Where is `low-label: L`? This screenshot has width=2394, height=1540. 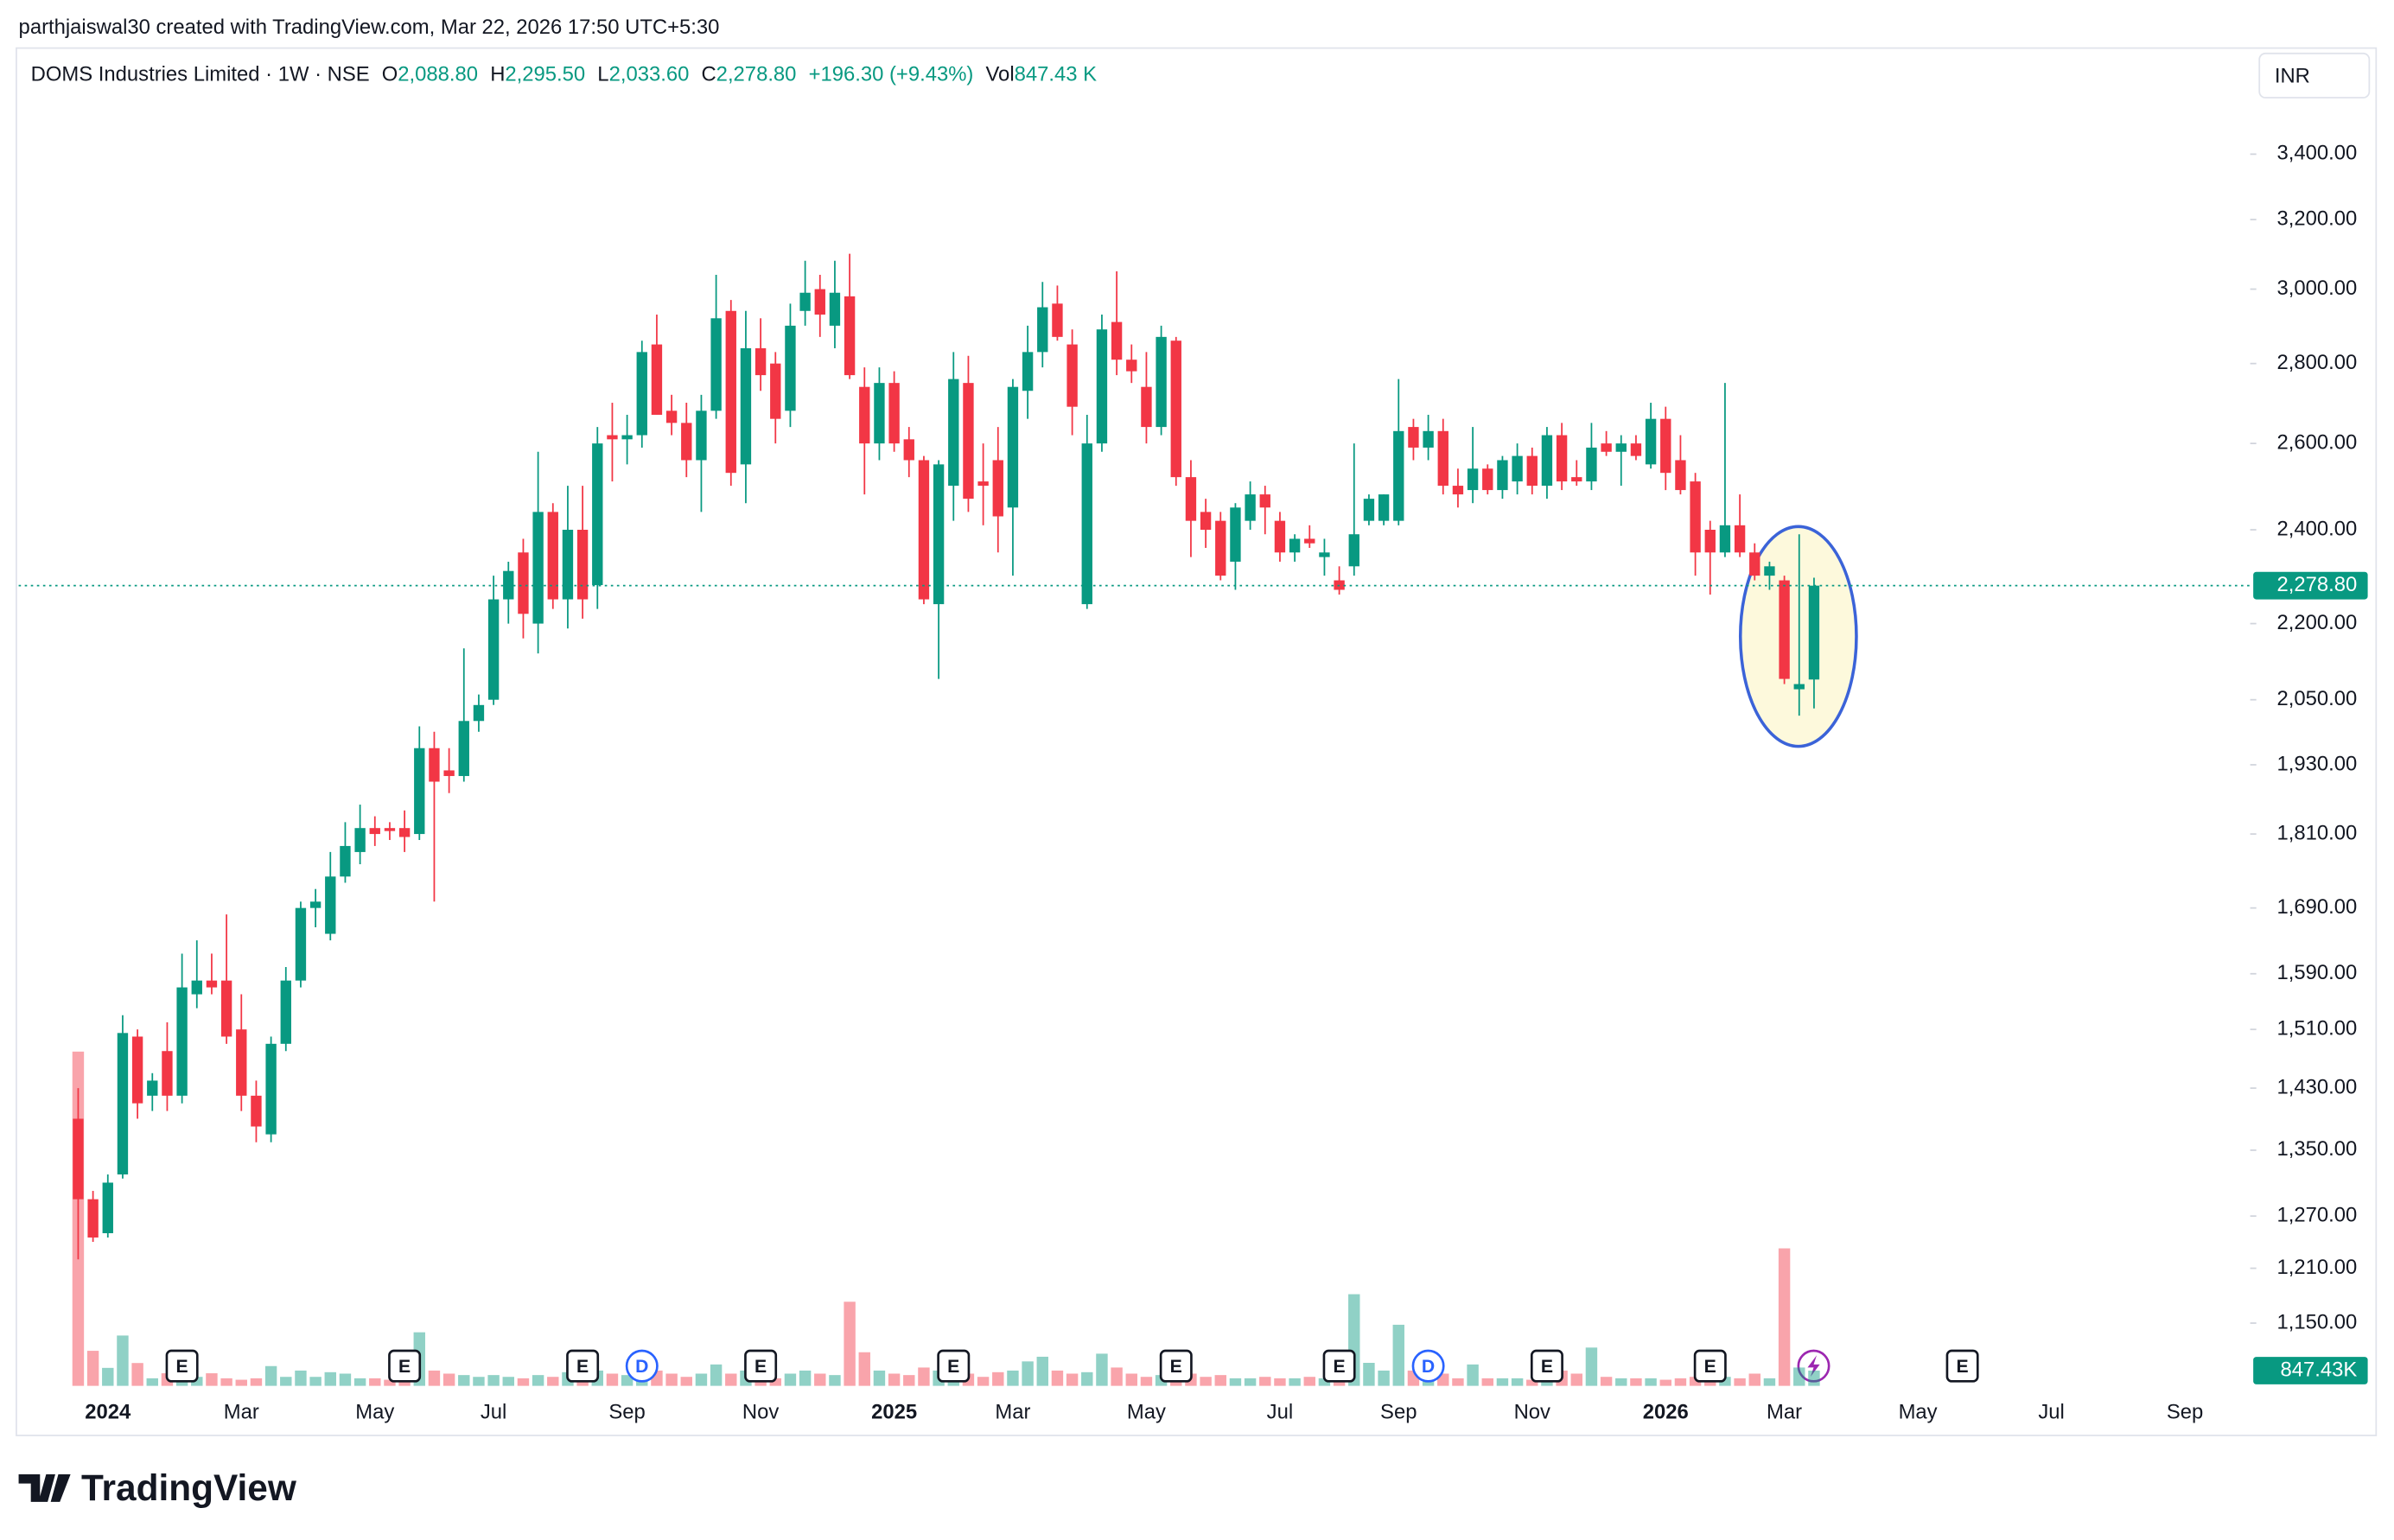 low-label: L is located at coordinates (602, 74).